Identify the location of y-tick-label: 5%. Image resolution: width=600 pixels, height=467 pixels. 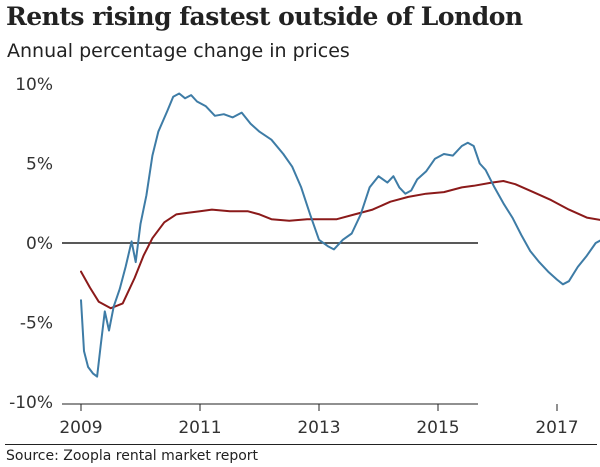
(39, 165).